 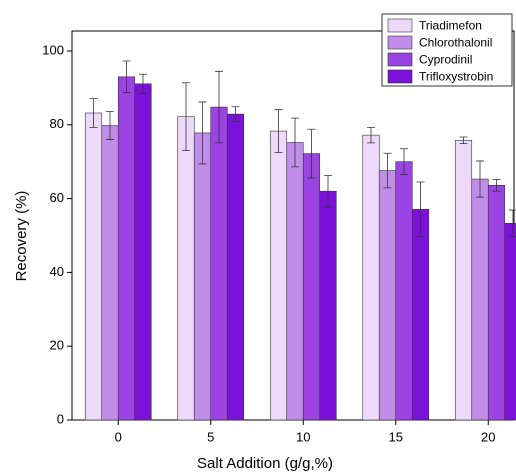 What do you see at coordinates (57, 345) in the screenshot?
I see `y-tick-label: 20` at bounding box center [57, 345].